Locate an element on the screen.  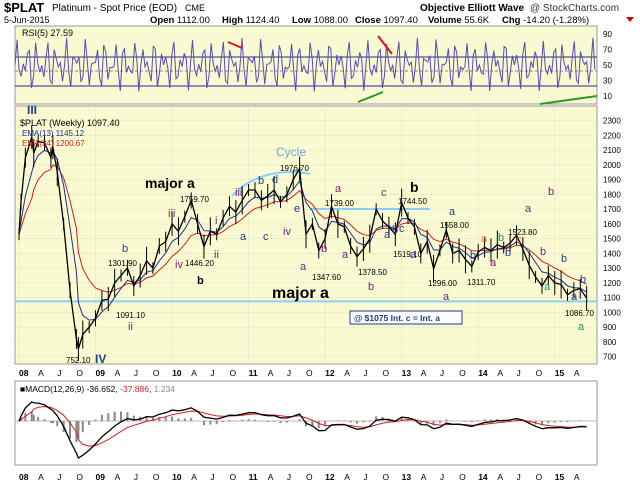
open-value: 1112.00 is located at coordinates (193, 20).